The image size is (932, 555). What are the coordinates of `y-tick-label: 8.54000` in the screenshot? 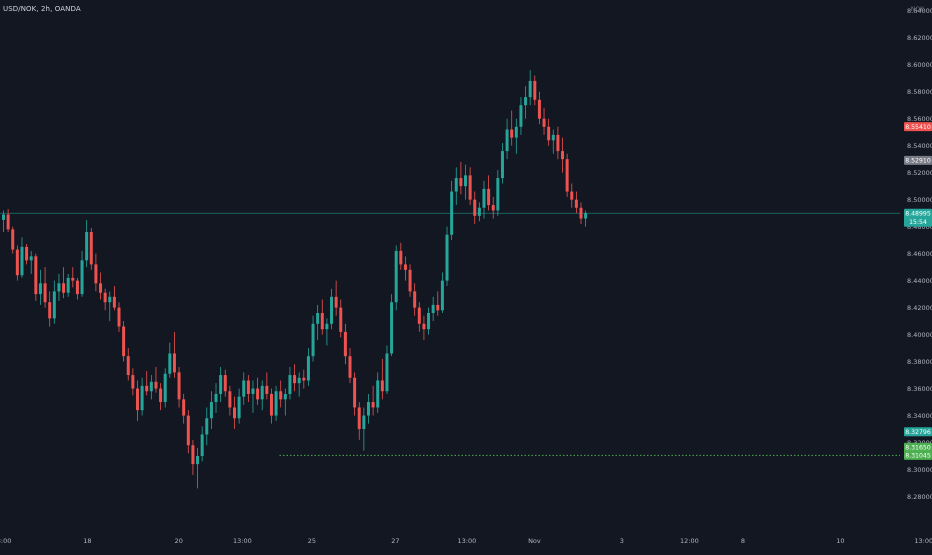 It's located at (919, 146).